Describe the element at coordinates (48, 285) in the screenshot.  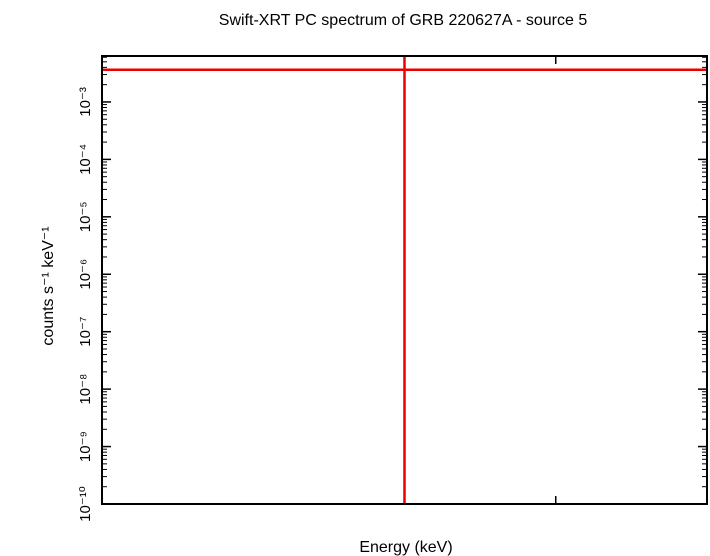
I see `y-axis-label: counts s⁻¹ keV⁻¹` at that location.